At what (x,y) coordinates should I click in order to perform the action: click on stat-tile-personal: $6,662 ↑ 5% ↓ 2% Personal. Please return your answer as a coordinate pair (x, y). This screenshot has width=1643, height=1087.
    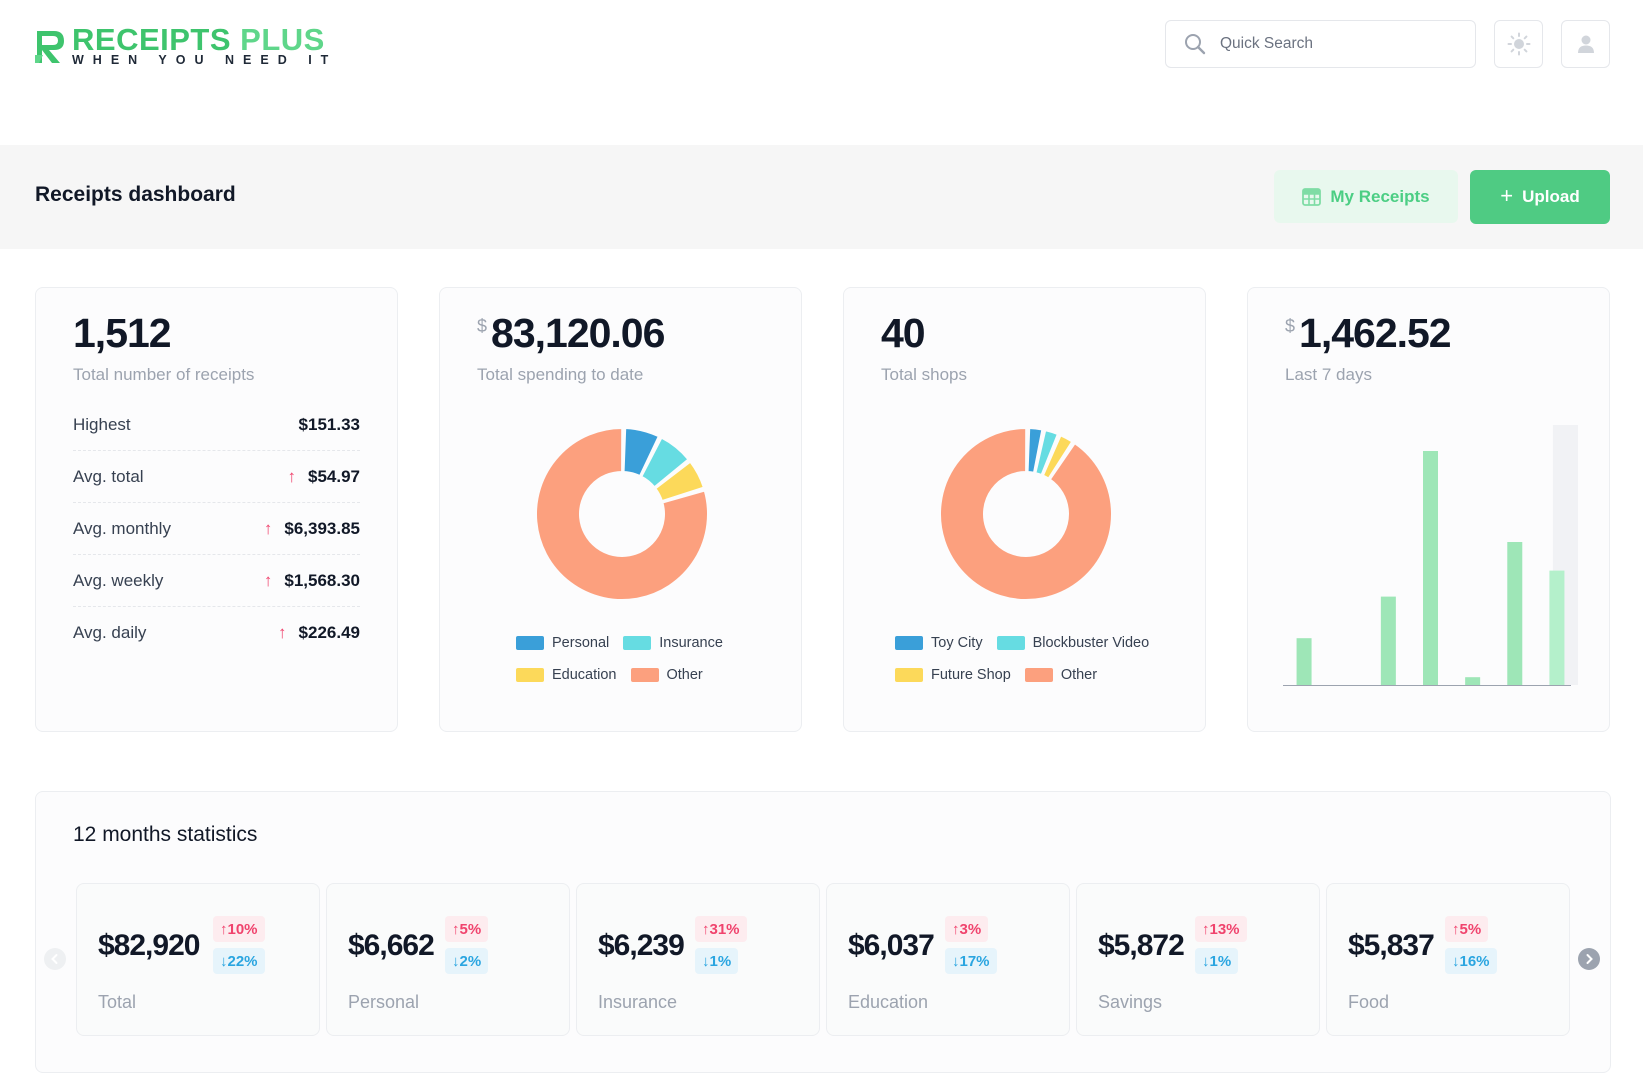
    Looking at the image, I should click on (448, 959).